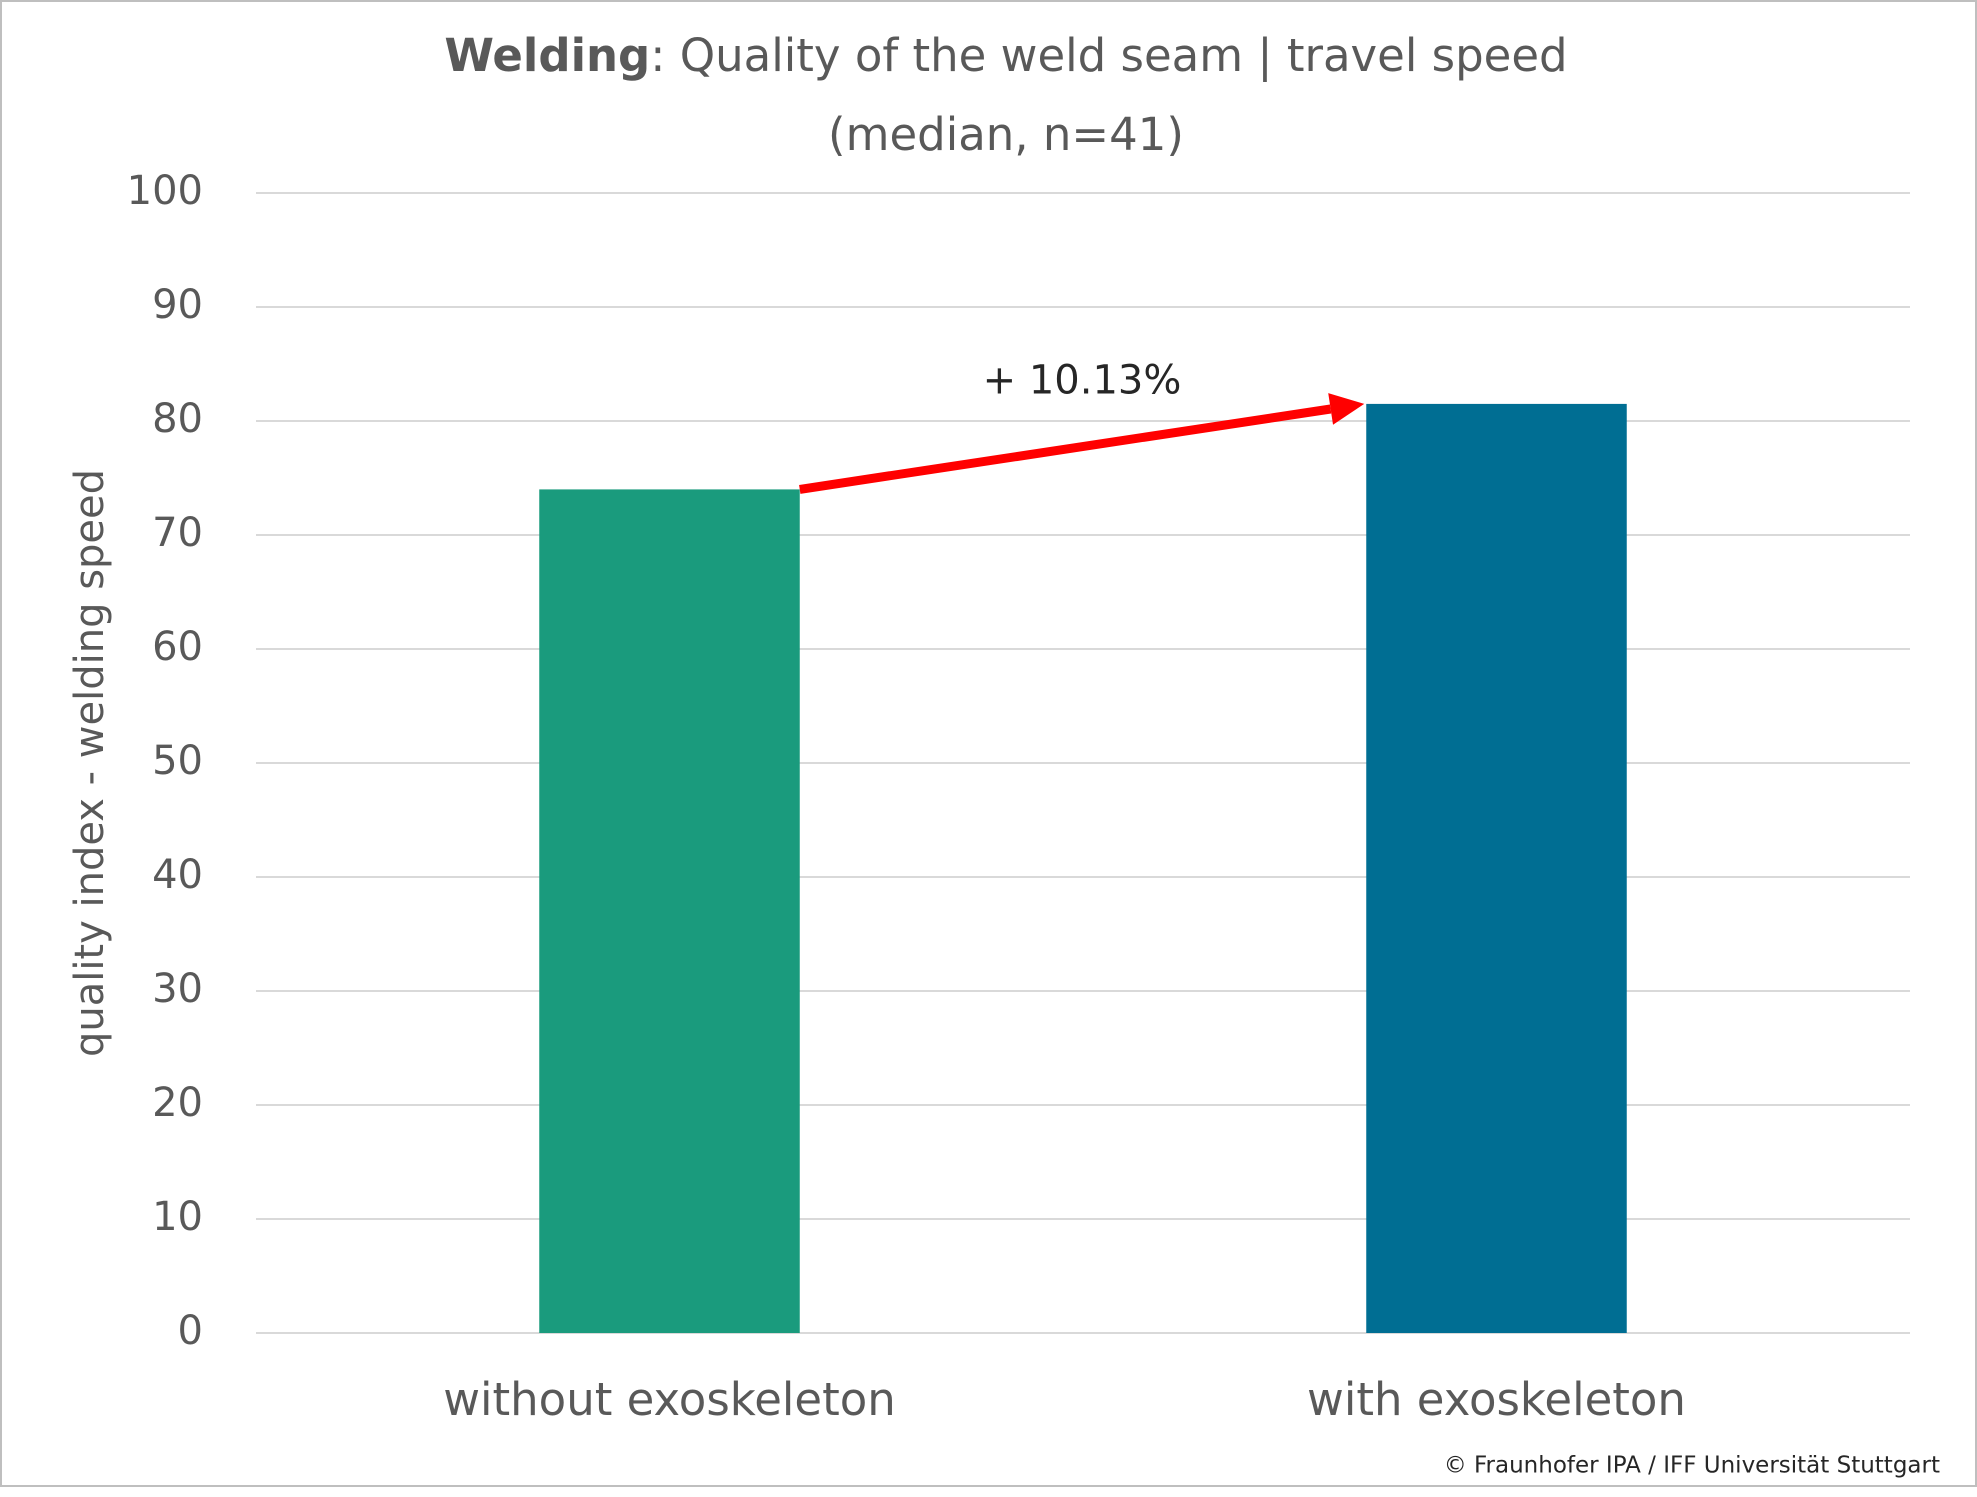 The height and width of the screenshot is (1497, 1977). I want to click on y-tick-label: 20, so click(177, 1103).